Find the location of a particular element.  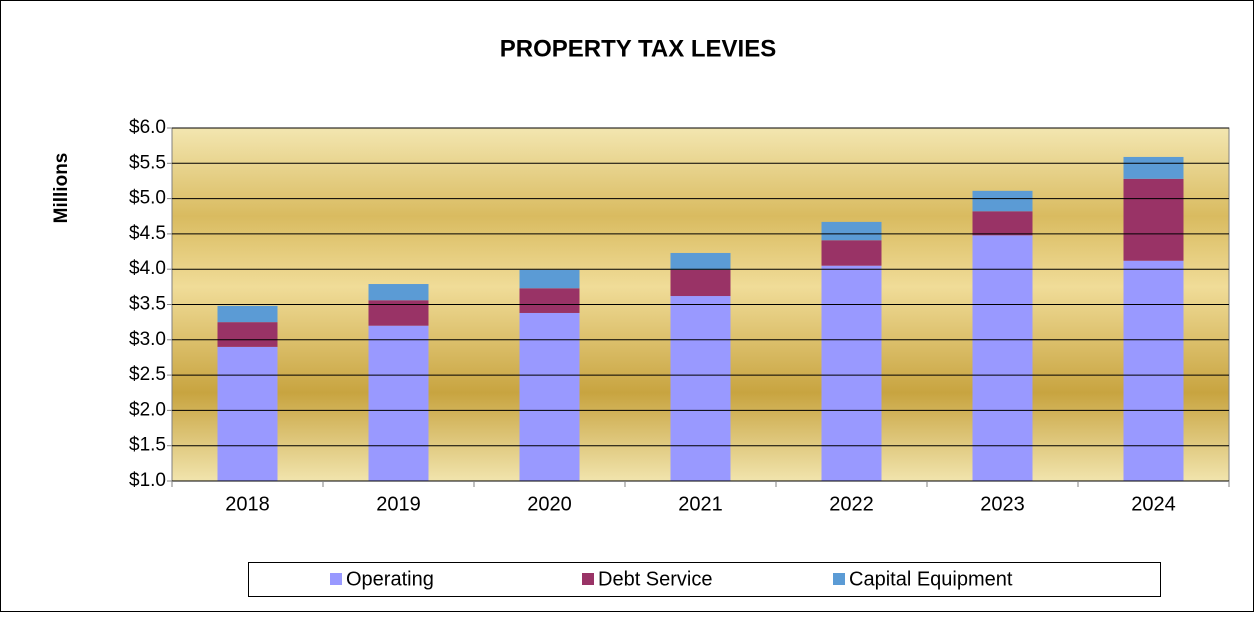

x-tick-label: 2023 is located at coordinates (1002, 504).